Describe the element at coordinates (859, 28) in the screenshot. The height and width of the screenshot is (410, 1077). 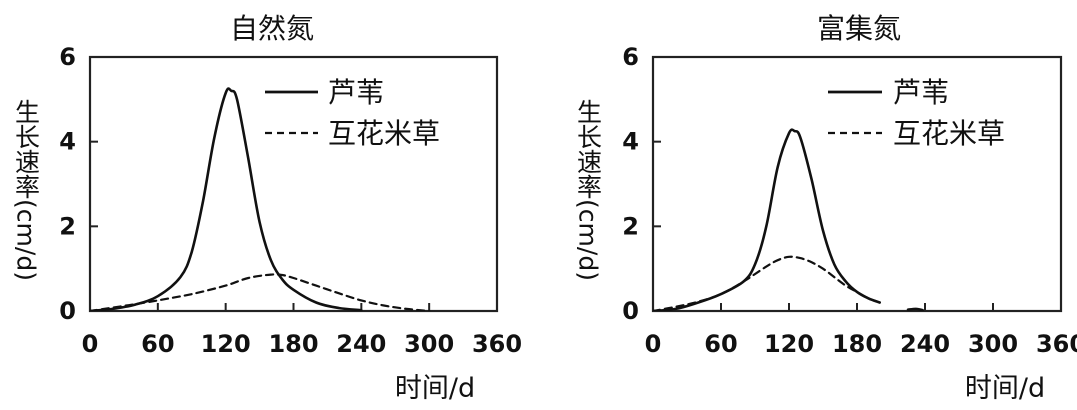
I see `chart-title: 富集氮` at that location.